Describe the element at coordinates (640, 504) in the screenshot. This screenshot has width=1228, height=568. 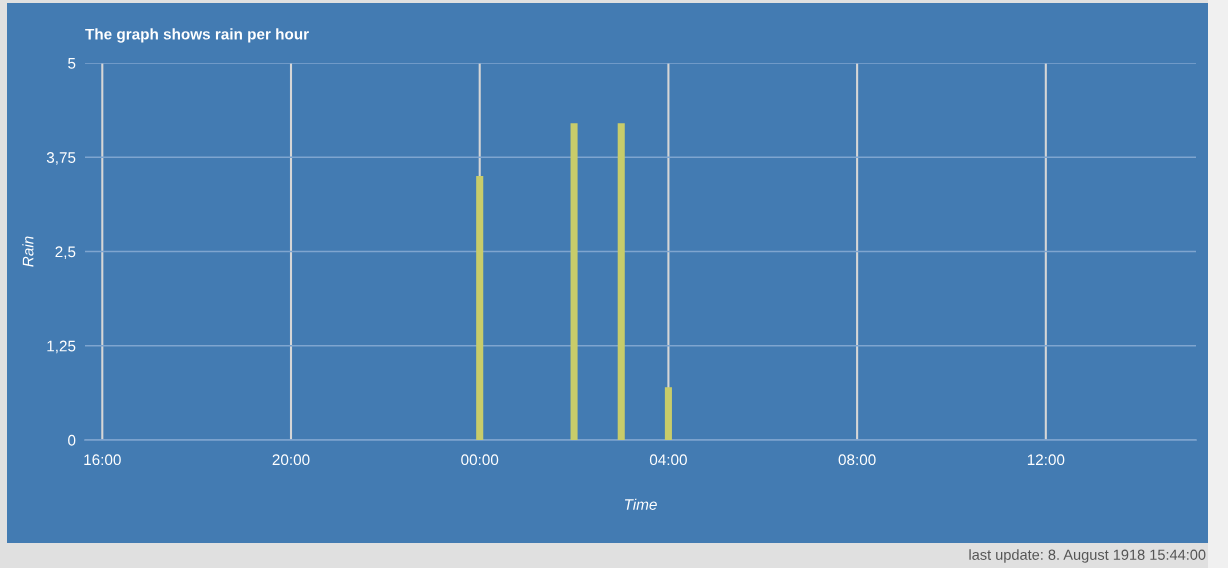
I see `x-axis-title: Time` at that location.